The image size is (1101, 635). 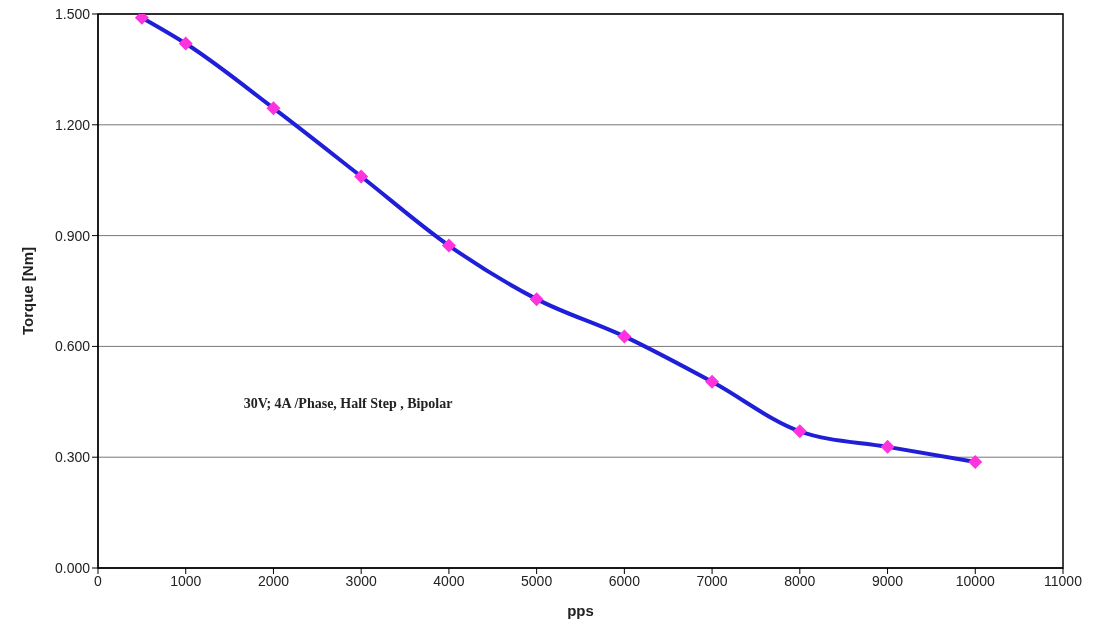 I want to click on y-axis-title: Torque [Nm], so click(x=28, y=291).